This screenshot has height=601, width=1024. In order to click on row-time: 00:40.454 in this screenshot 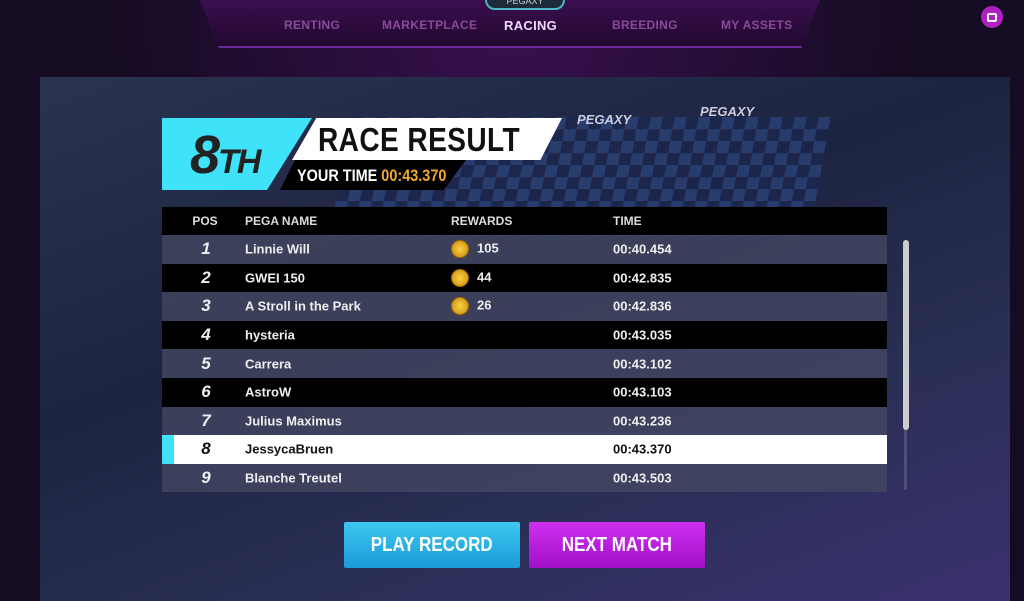, I will do `click(642, 249)`.